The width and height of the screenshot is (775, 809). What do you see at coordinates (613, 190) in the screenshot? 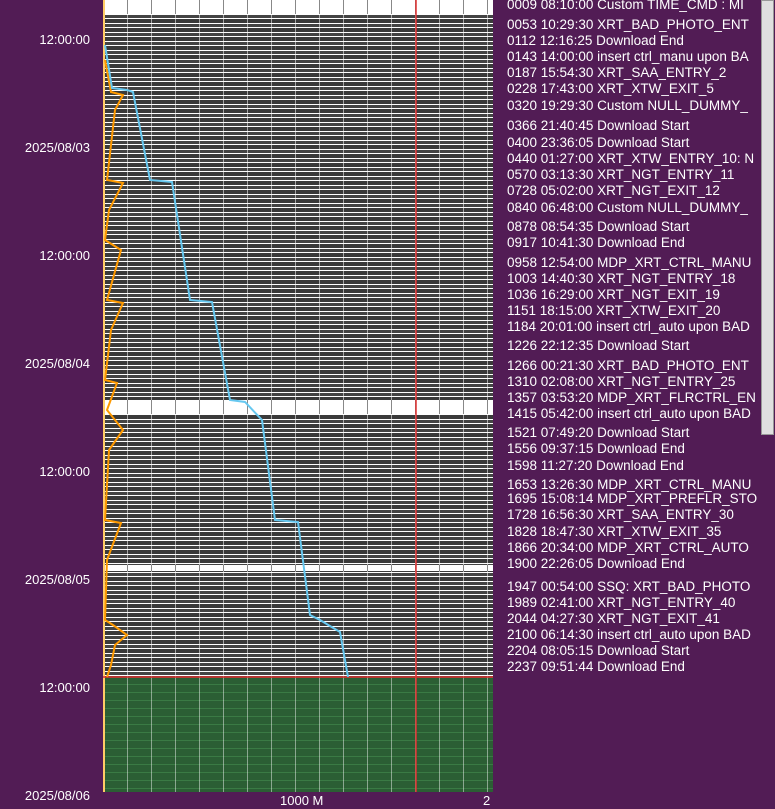
I see `event-entry: 0728 05:02:00 XRT_NGT_EXIT_12` at bounding box center [613, 190].